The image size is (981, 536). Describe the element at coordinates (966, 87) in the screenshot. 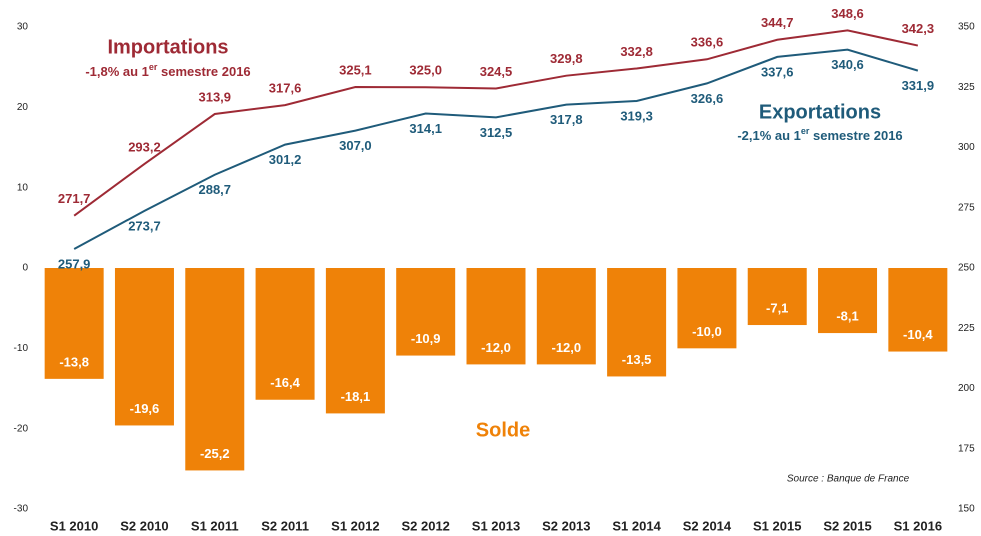

I see `y2-tick-label: 325` at that location.